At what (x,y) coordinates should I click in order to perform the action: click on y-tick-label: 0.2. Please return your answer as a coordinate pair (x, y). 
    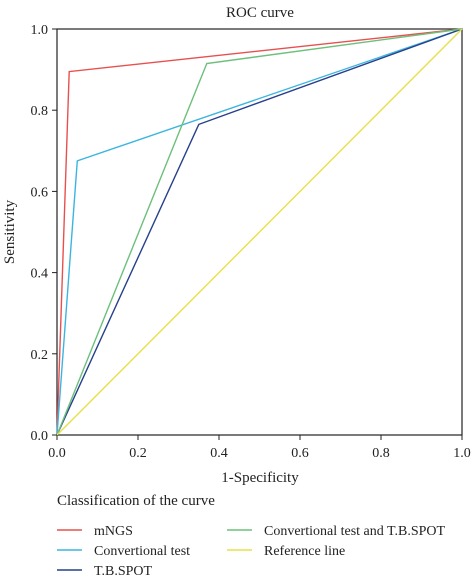
    Looking at the image, I should click on (40, 355).